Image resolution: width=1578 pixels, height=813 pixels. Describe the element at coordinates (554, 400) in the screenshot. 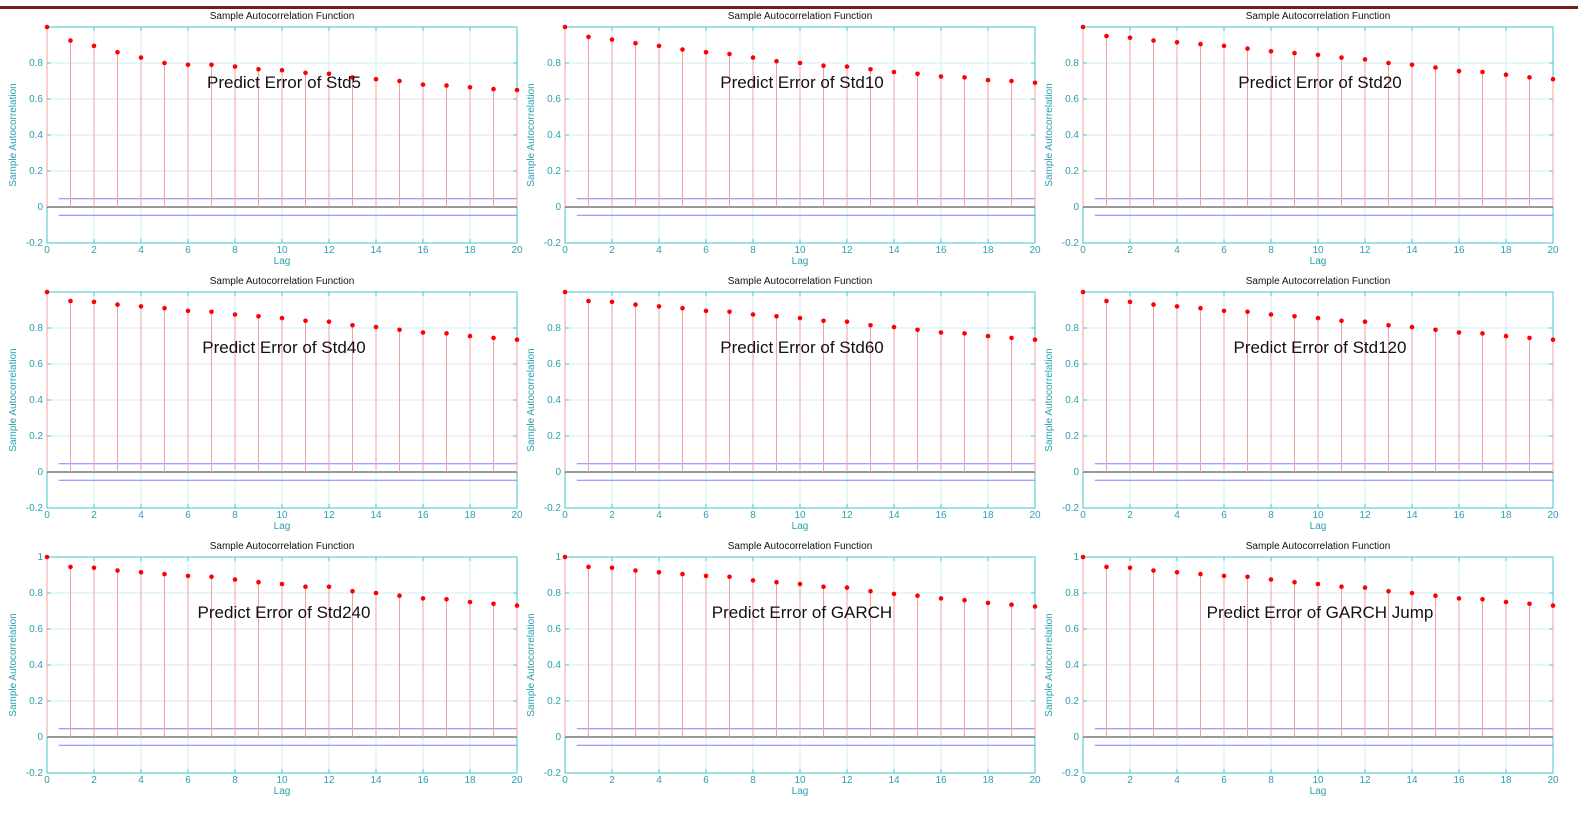

I see `y-tick-label: 0.4` at that location.